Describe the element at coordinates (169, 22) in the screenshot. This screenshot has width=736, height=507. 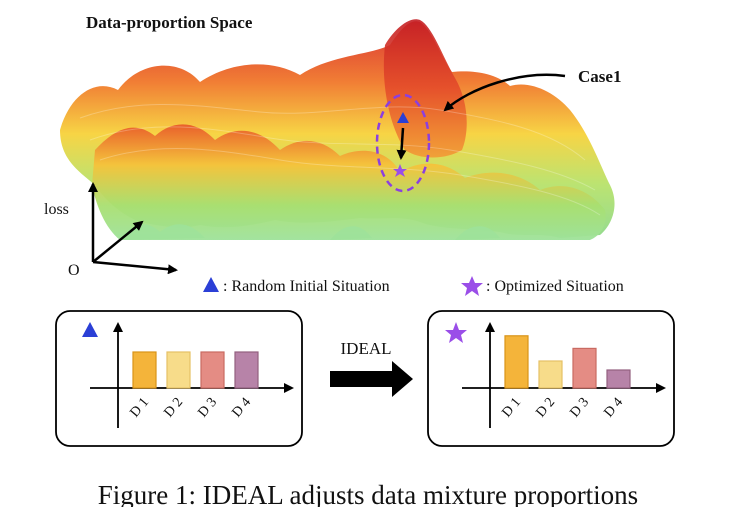
I see `figure-title: Data-proportion Space` at that location.